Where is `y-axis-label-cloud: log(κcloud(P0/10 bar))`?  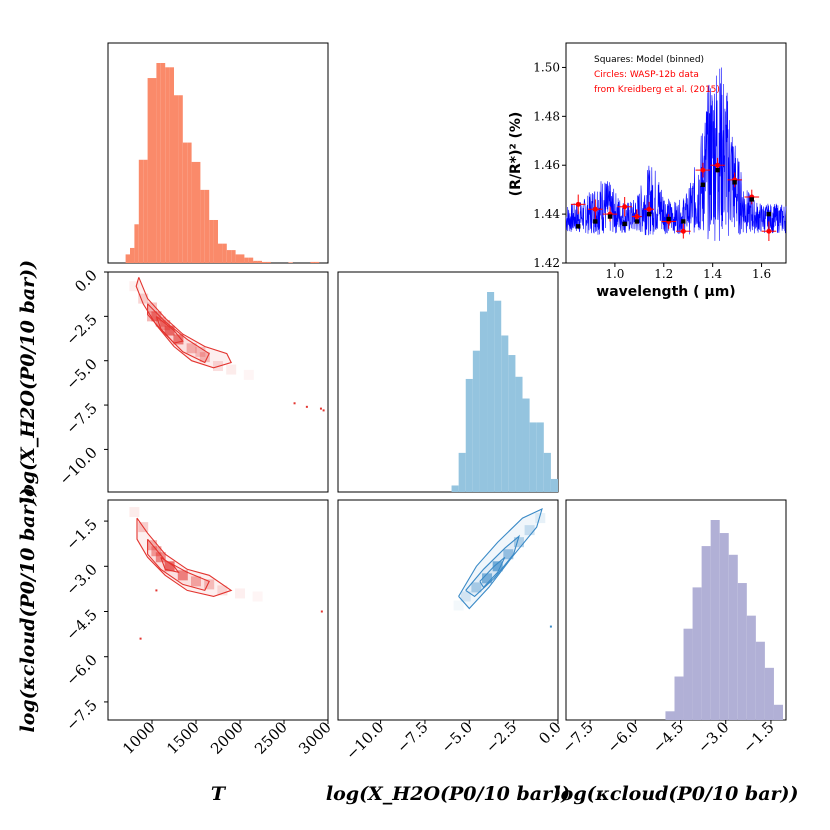
y-axis-label-cloud: log(κcloud(P0/10 bar)) is located at coordinates (28, 609).